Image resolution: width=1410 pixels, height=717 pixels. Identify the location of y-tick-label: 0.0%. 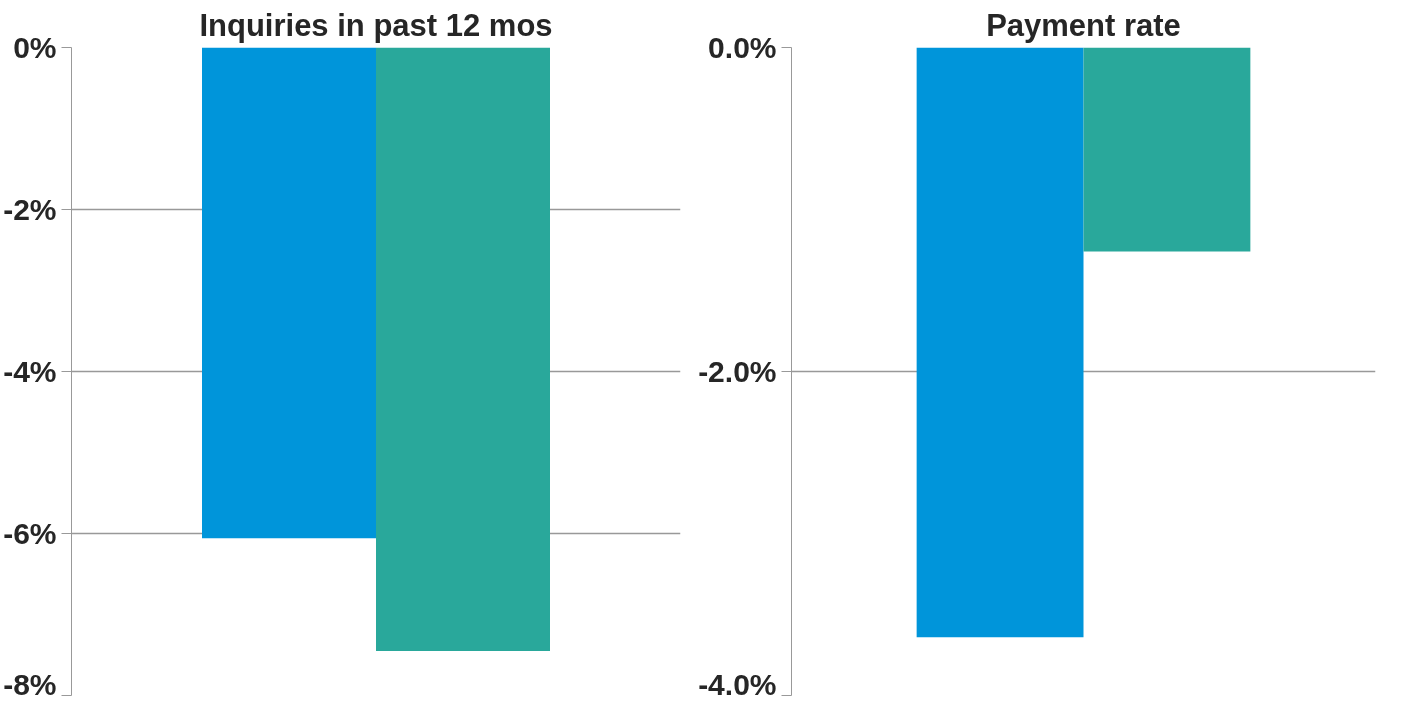
(742, 47).